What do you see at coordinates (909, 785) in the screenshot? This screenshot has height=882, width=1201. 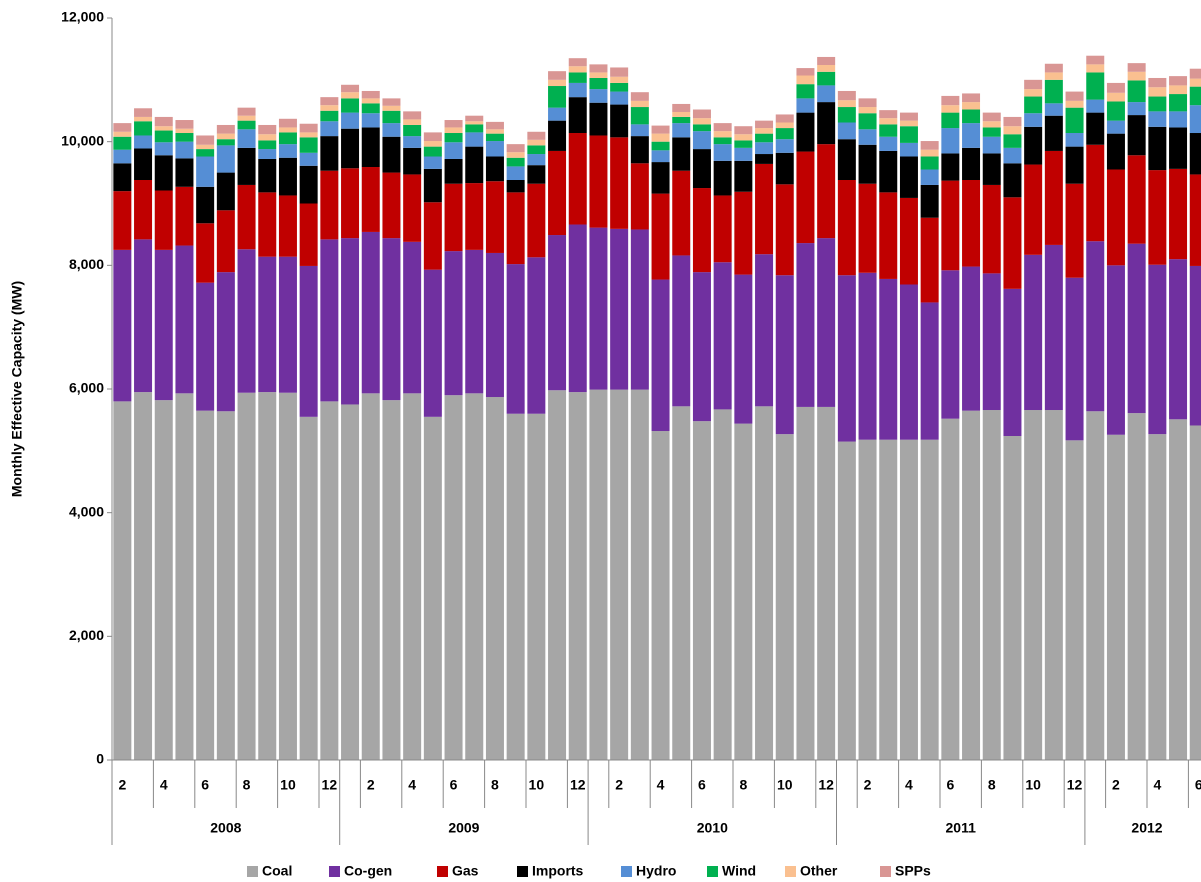 I see `x-tick-label: 4` at bounding box center [909, 785].